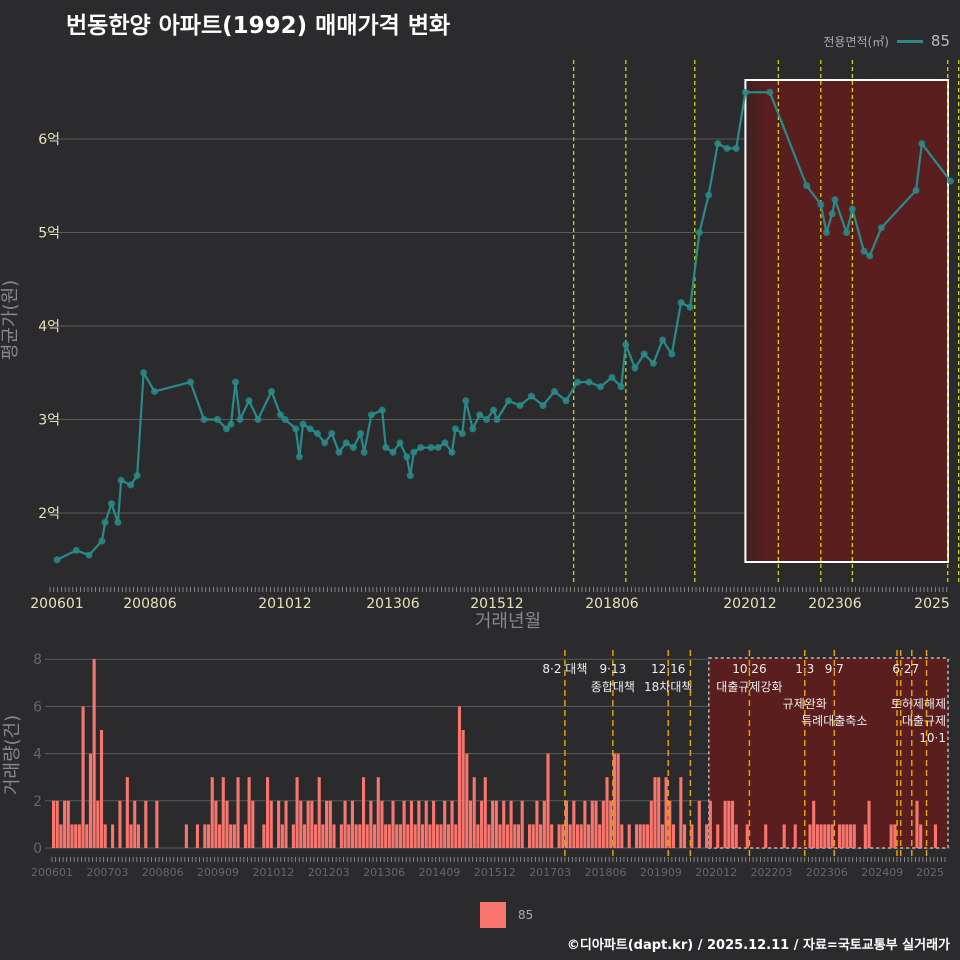 The image size is (960, 960). Describe the element at coordinates (495, 872) in the screenshot. I see `x-tick-label: 201512` at that location.